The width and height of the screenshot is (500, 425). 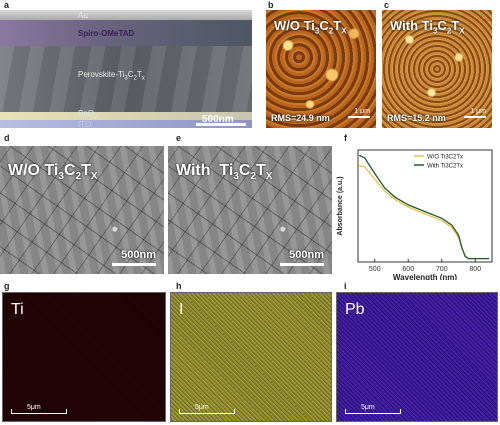 I want to click on eds-map-i: I 5μm, so click(x=251, y=357).